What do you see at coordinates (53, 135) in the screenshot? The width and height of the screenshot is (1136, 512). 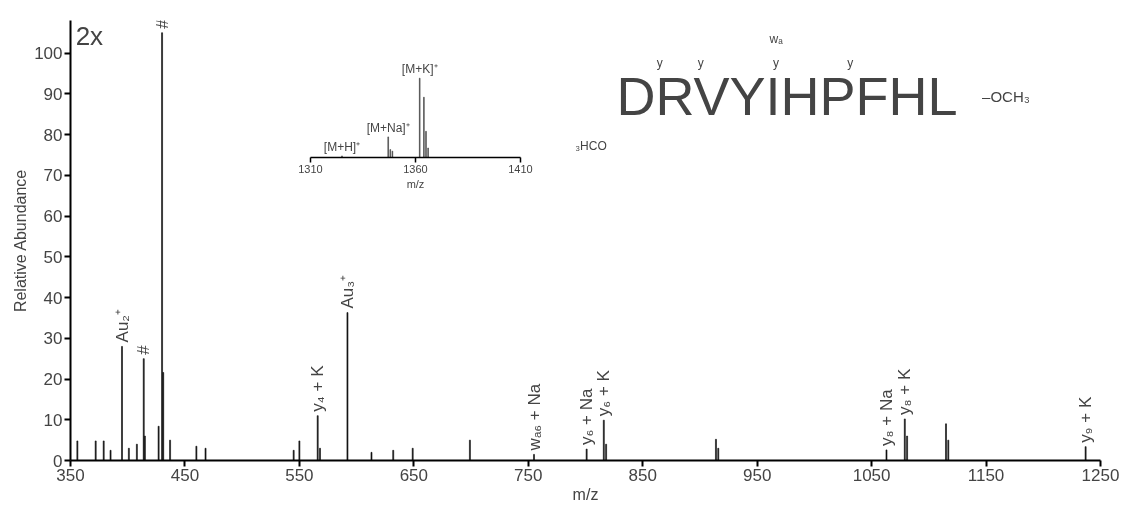 I see `y-tick-label: 80` at bounding box center [53, 135].